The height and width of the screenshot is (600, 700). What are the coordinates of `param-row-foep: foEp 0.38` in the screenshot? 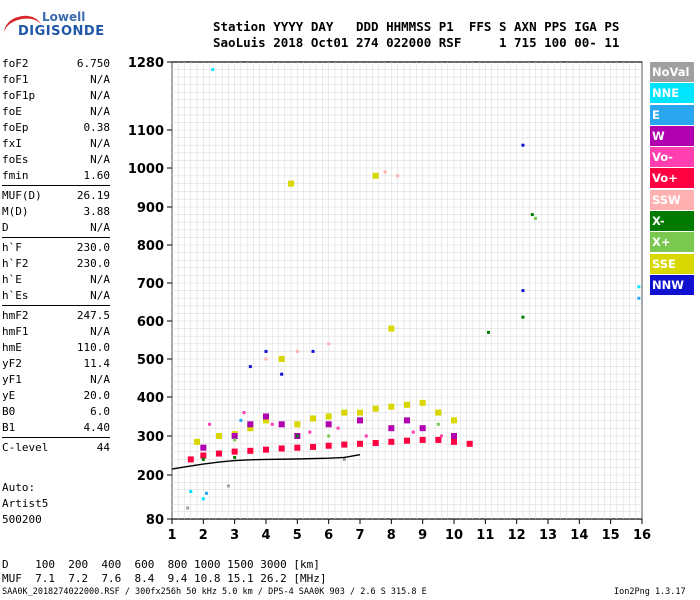 It's located at (56, 128).